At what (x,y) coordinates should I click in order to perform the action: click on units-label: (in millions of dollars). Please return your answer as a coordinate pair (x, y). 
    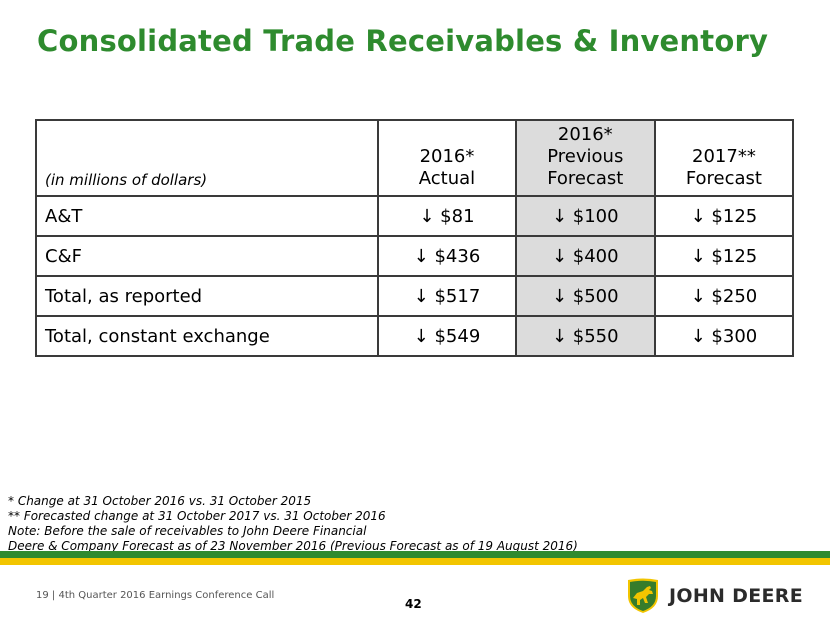
    Looking at the image, I should click on (207, 158).